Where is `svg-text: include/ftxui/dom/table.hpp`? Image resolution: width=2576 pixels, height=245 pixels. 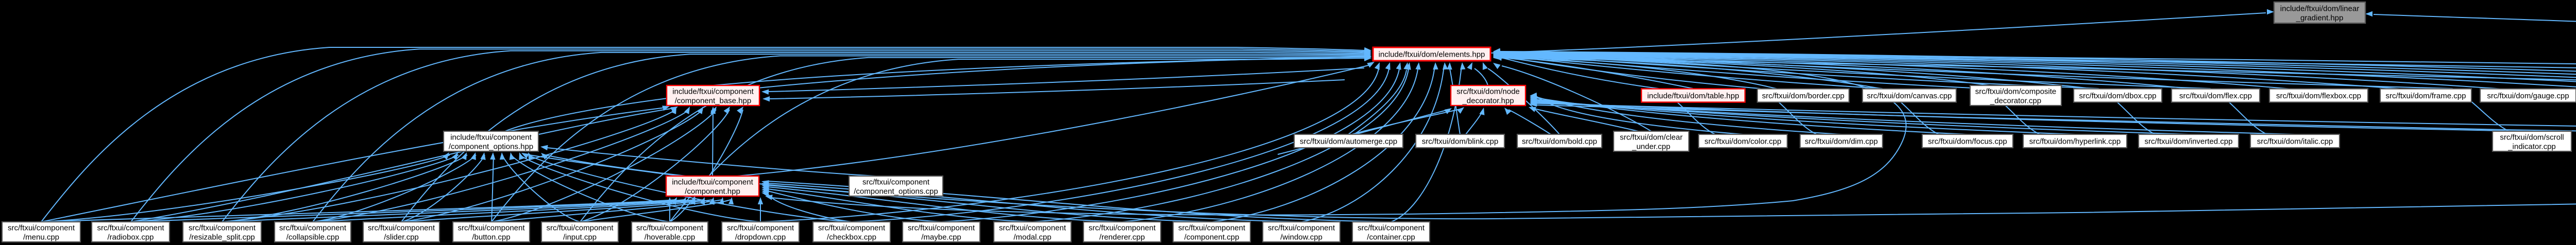
svg-text: include/ftxui/dom/table.hpp is located at coordinates (1693, 96).